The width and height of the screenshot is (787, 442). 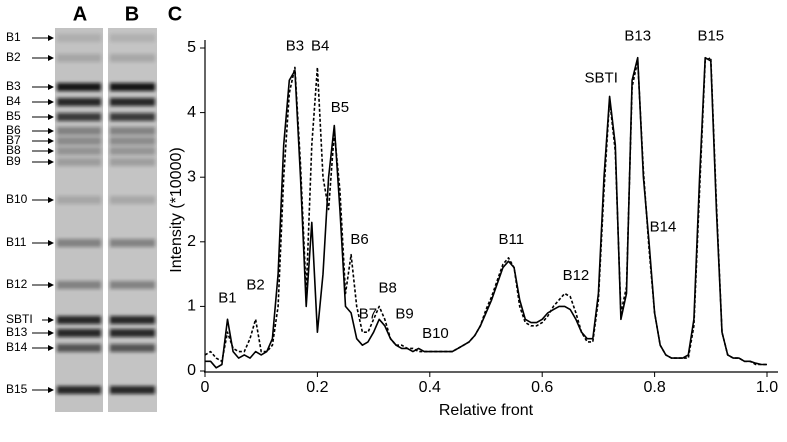 I want to click on x-axis-label: Relative front, so click(x=486, y=410).